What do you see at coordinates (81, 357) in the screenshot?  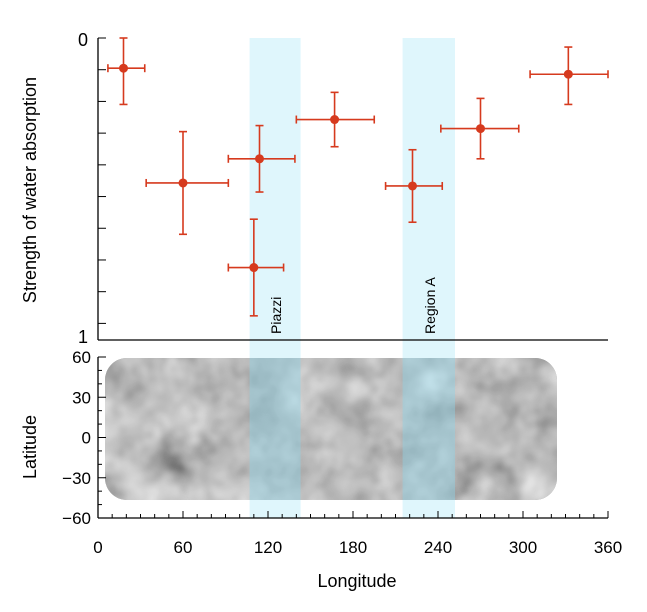 I see `lat-tick-label: 60` at bounding box center [81, 357].